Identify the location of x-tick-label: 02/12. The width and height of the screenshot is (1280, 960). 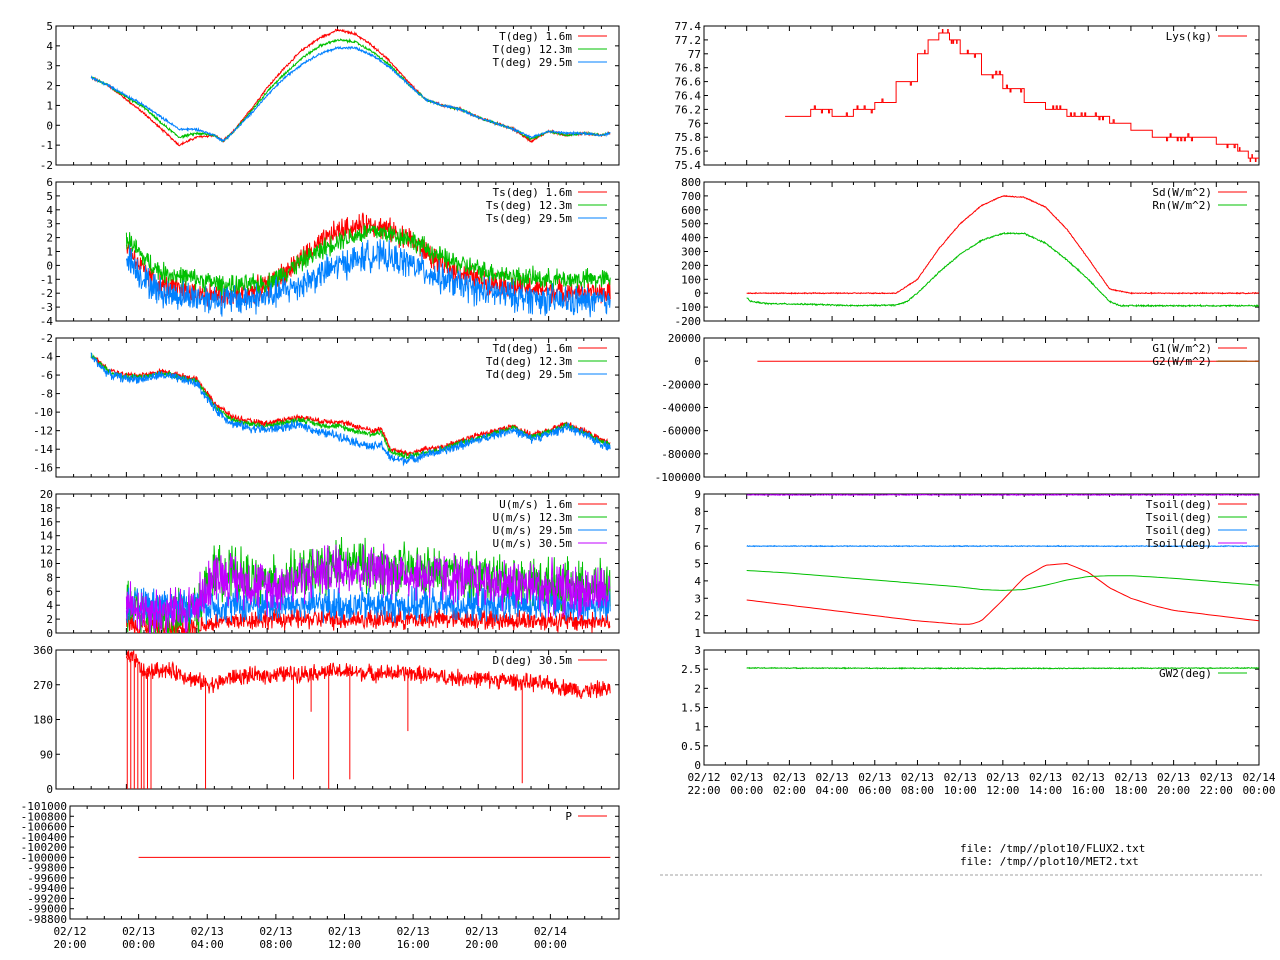
(703, 777).